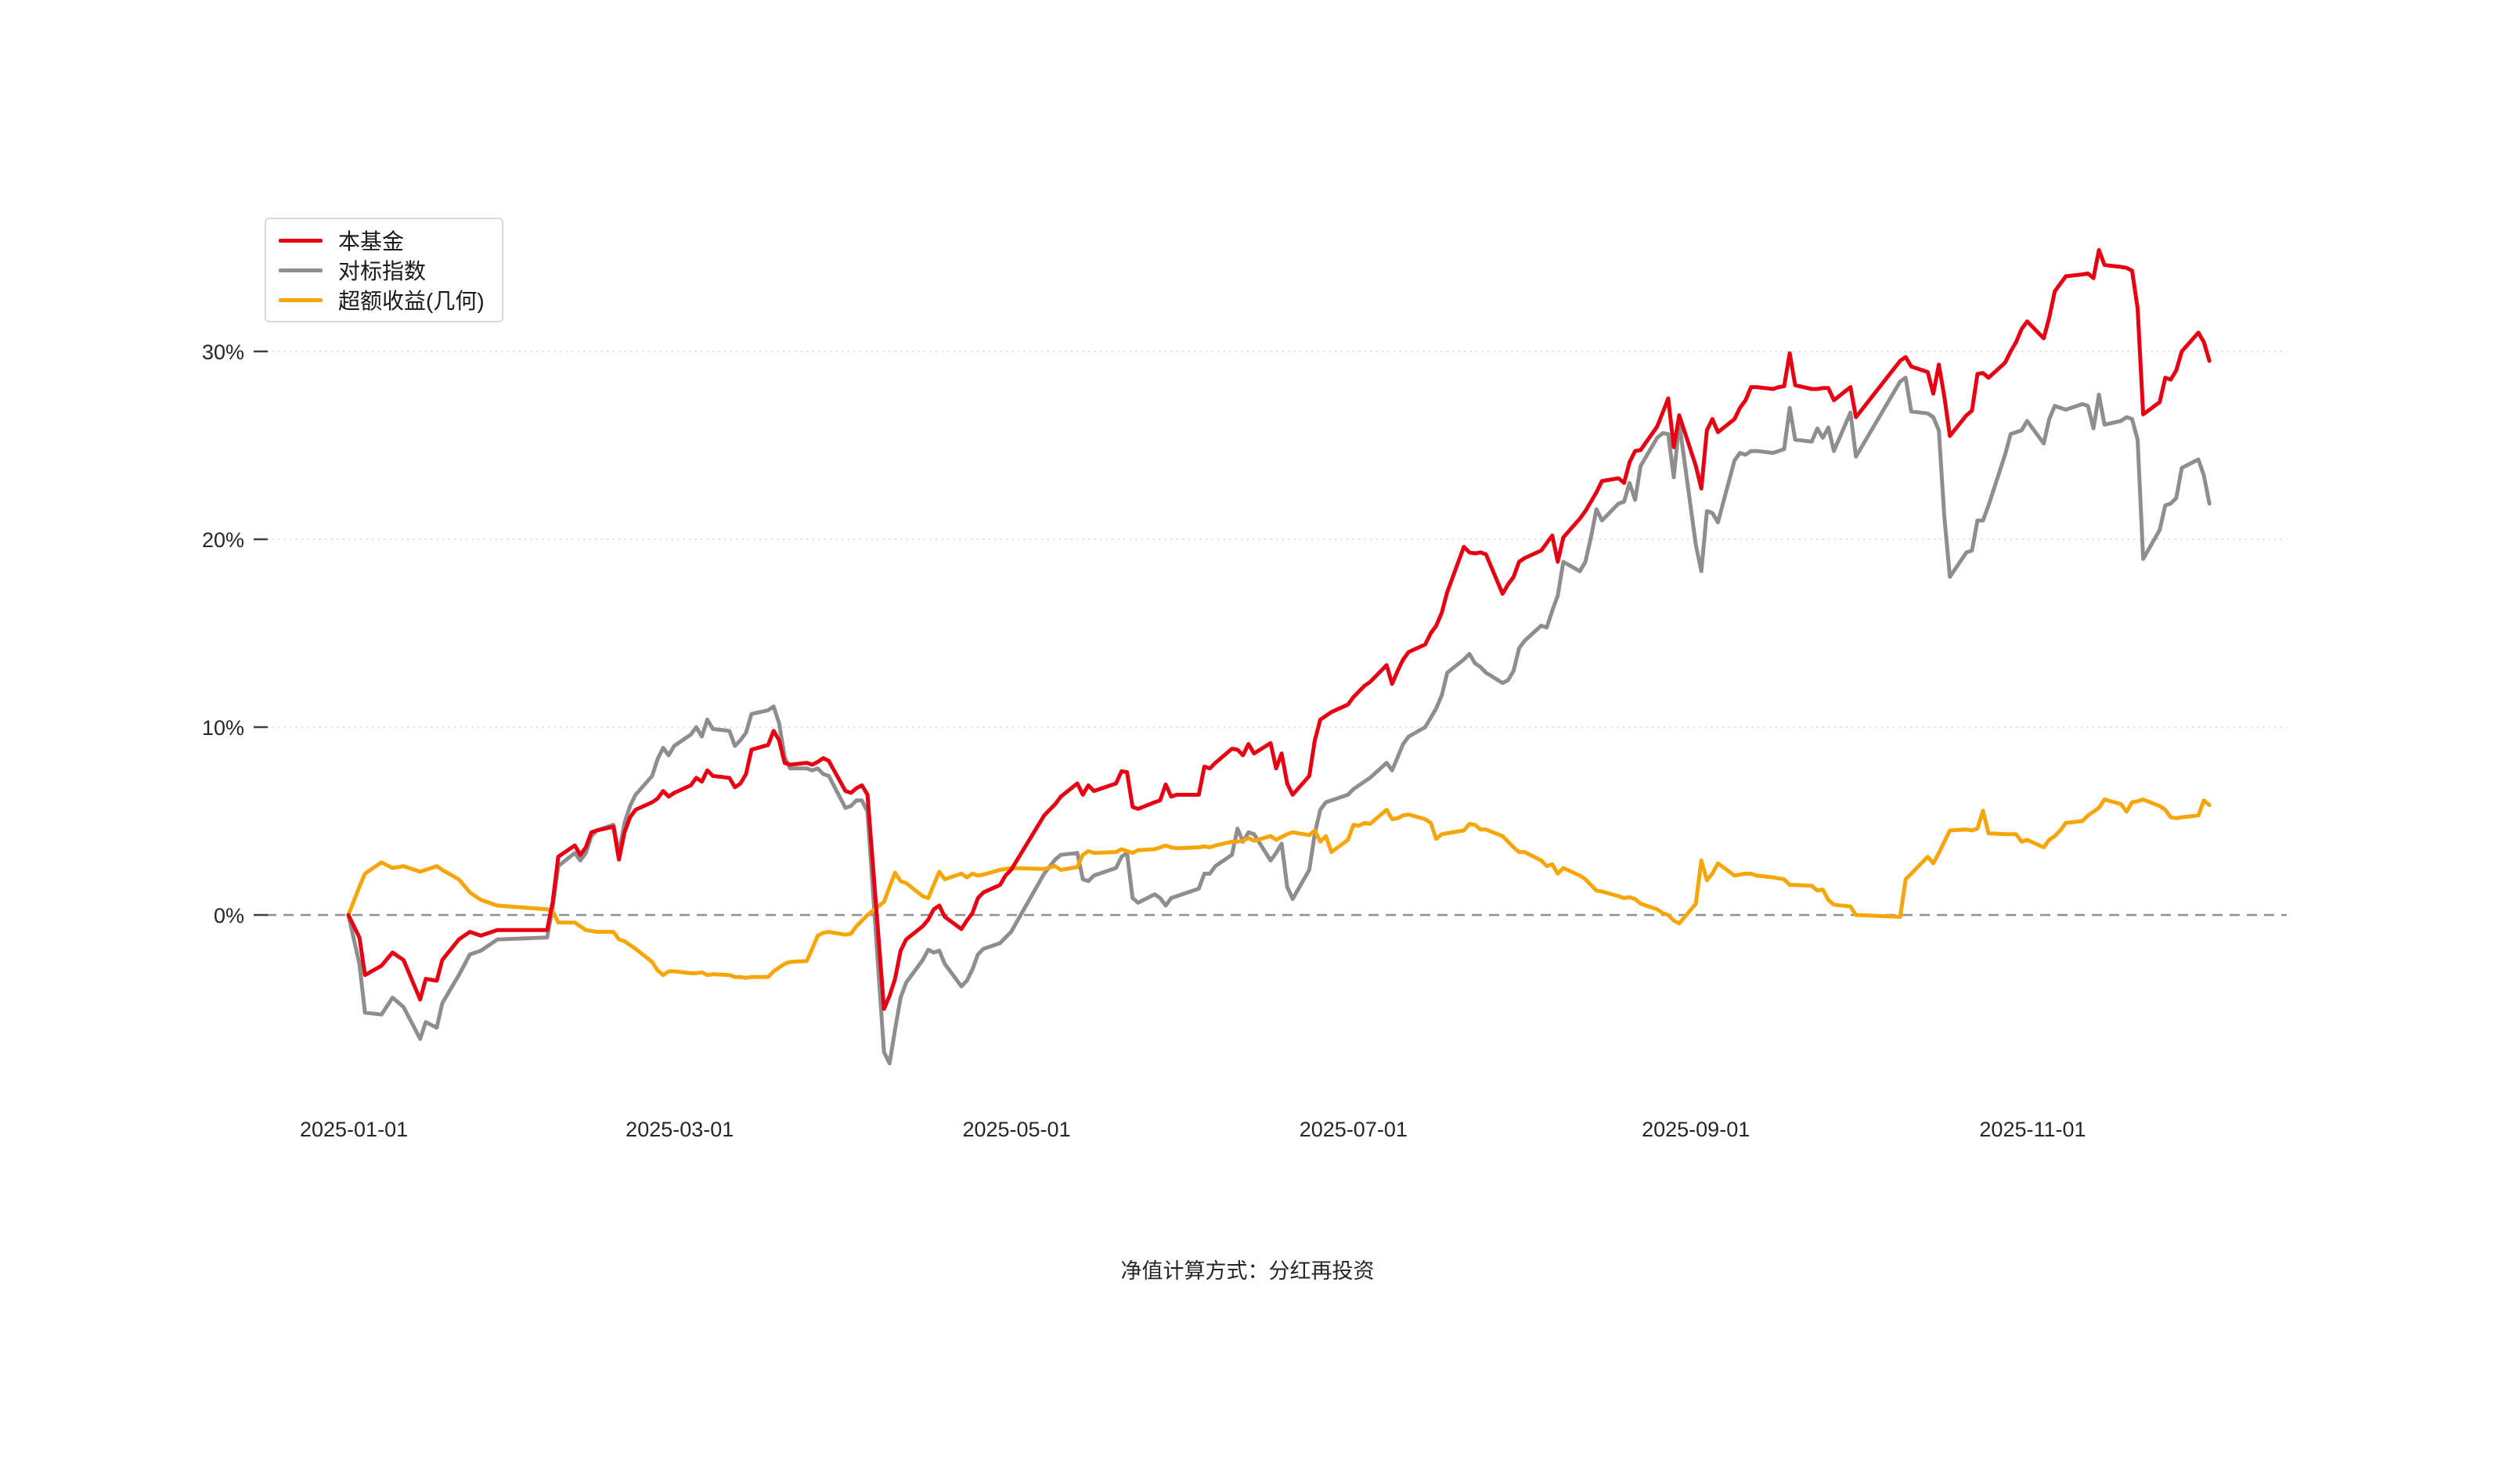  I want to click on nav-calculation-caption: 净值计算方式：分红再投资, so click(1248, 1271).